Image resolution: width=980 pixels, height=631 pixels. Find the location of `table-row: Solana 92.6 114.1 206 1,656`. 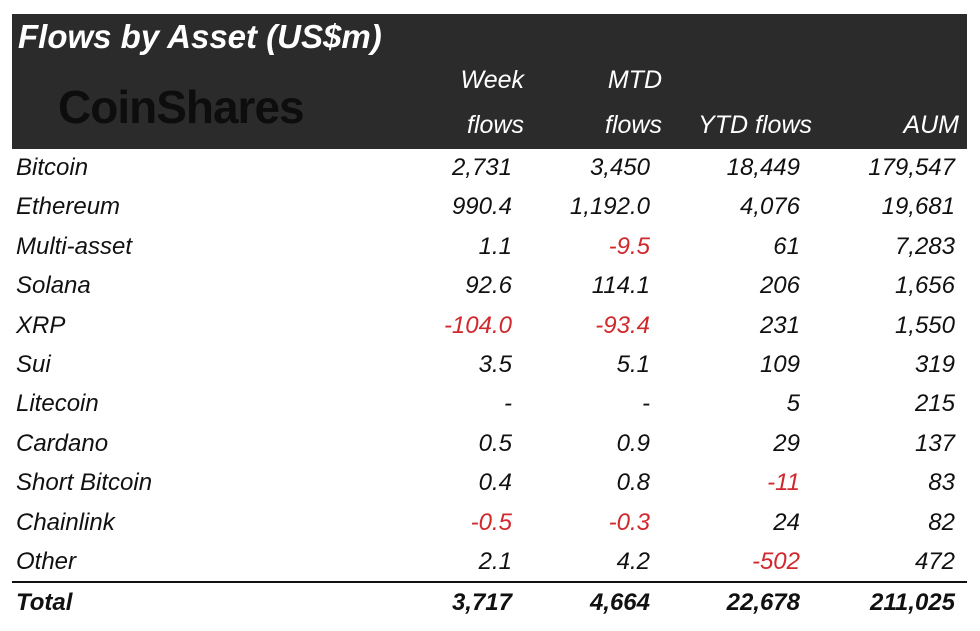

table-row: Solana 92.6 114.1 206 1,656 is located at coordinates (489, 285).